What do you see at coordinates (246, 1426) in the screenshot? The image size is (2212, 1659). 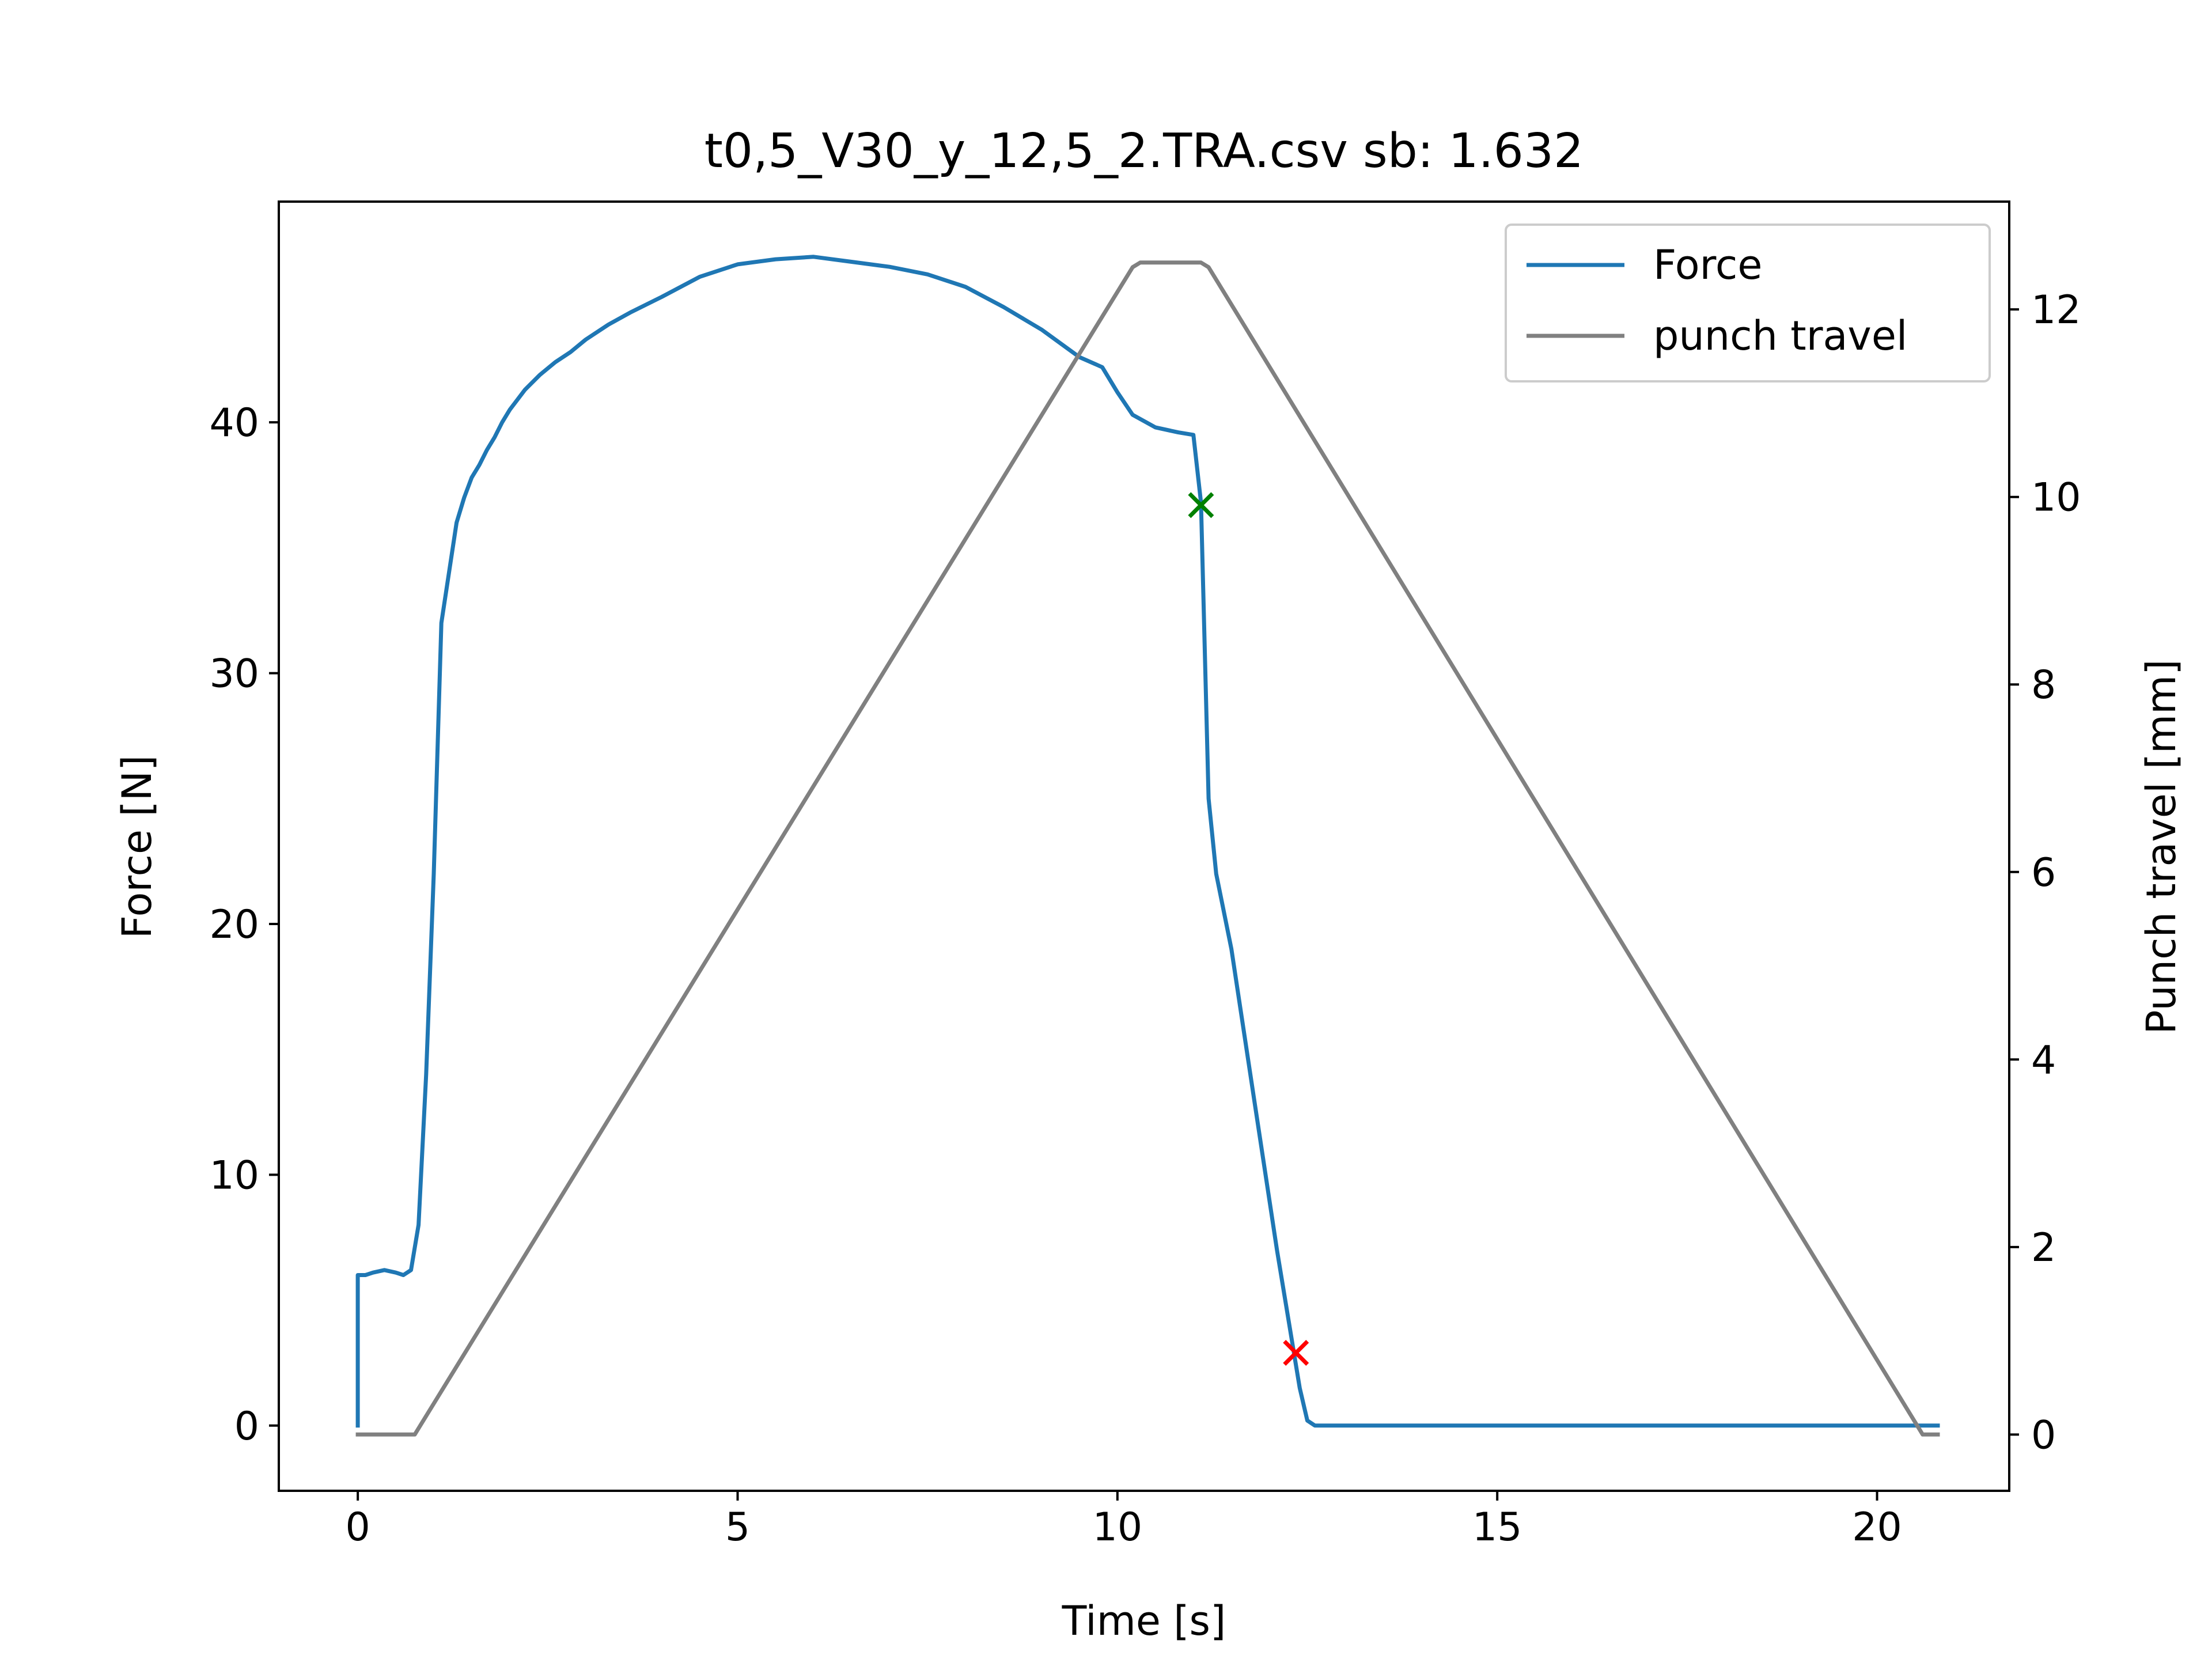 I see `y-tick-label: 0` at bounding box center [246, 1426].